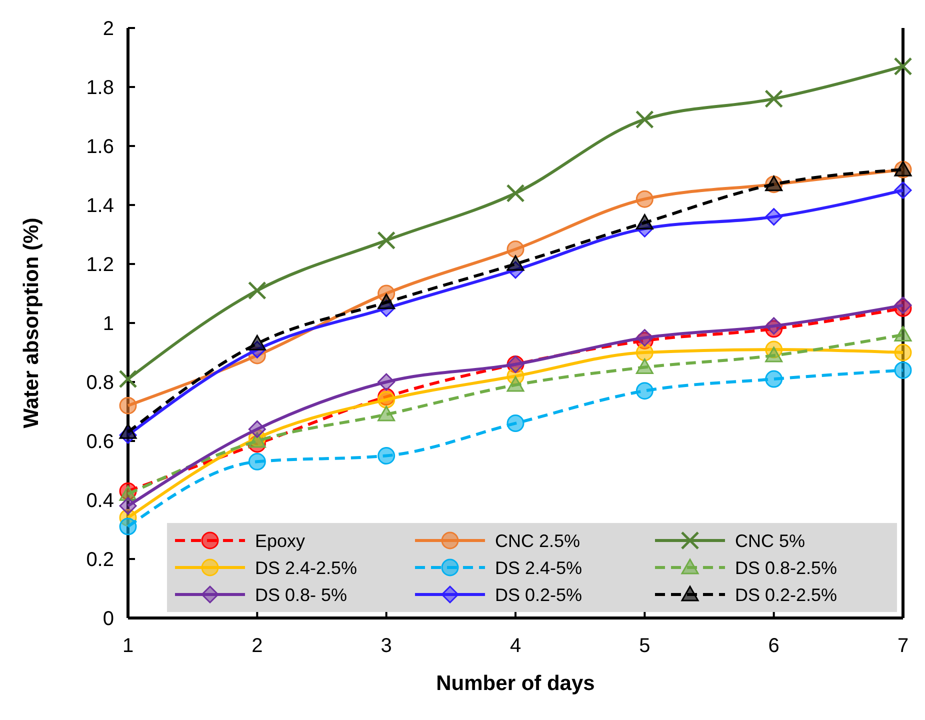 The image size is (925, 720). What do you see at coordinates (31, 323) in the screenshot?
I see `y-axis-title: Water absorption (%)` at bounding box center [31, 323].